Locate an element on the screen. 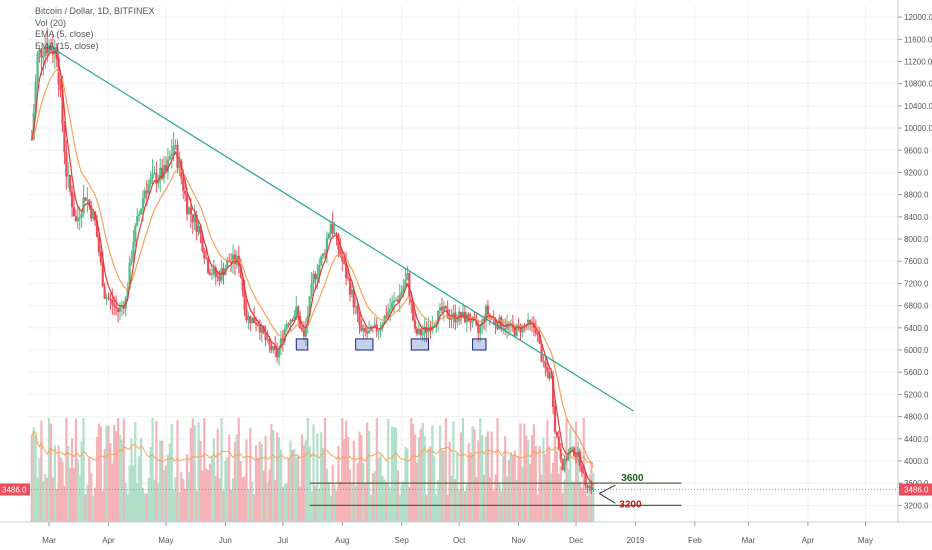 This screenshot has width=932, height=550. y-tick-label: 4800.0 is located at coordinates (916, 417).